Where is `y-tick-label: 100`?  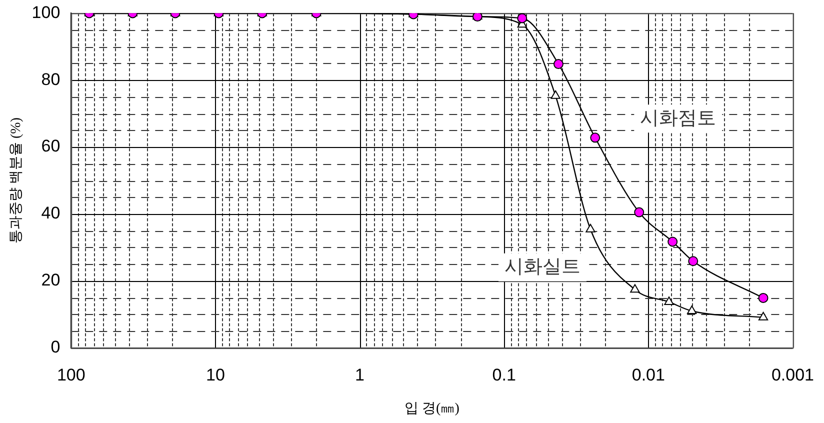
y-tick-label: 100 is located at coordinates (46, 12).